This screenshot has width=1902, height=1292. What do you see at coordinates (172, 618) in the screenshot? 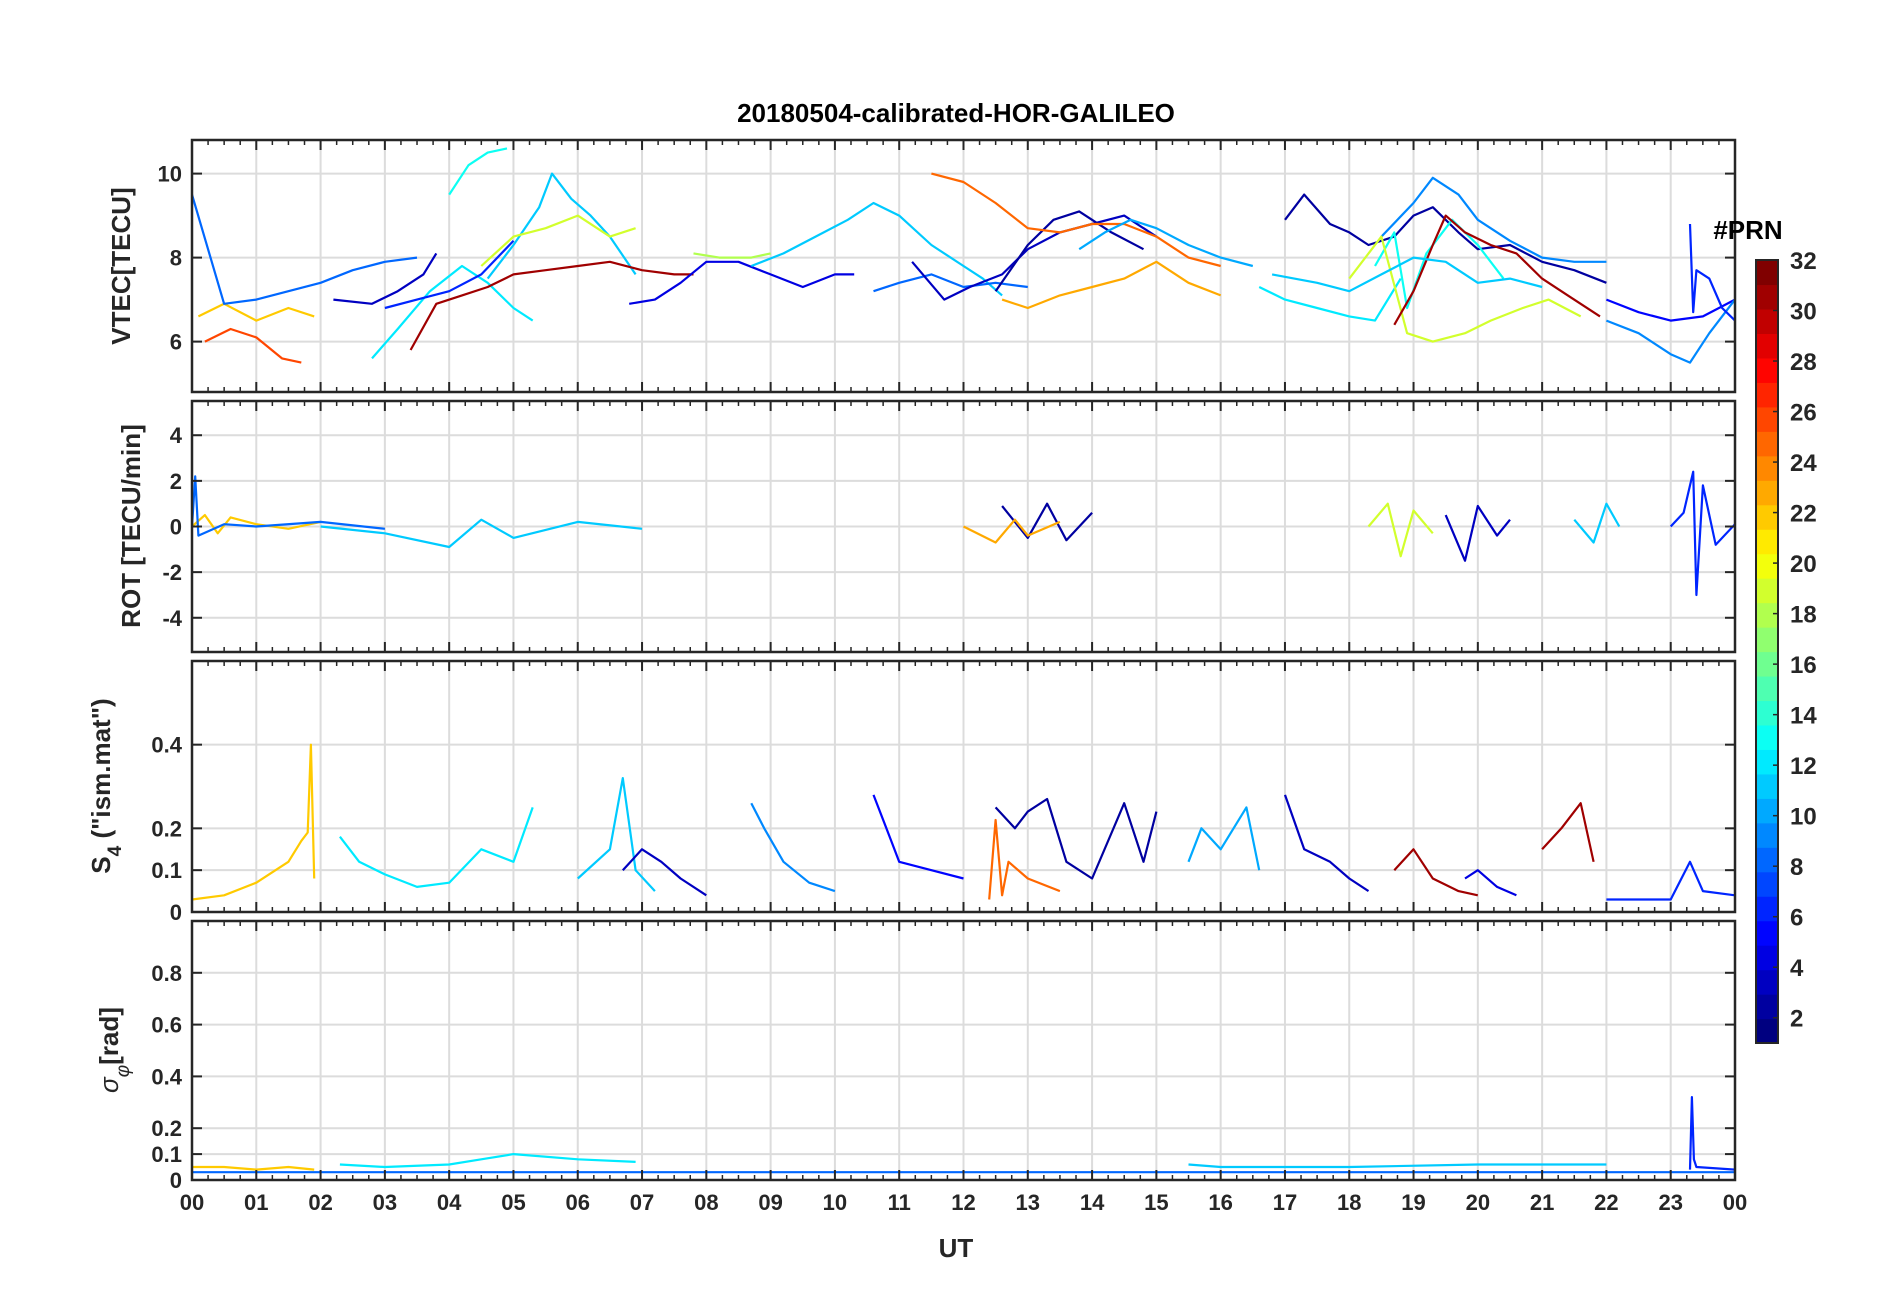
I see `y-tick-label: -4` at bounding box center [172, 618].